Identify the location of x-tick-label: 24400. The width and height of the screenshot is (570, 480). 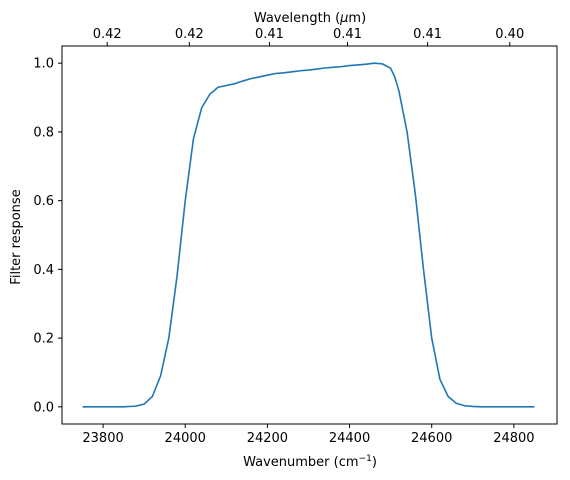
(349, 438).